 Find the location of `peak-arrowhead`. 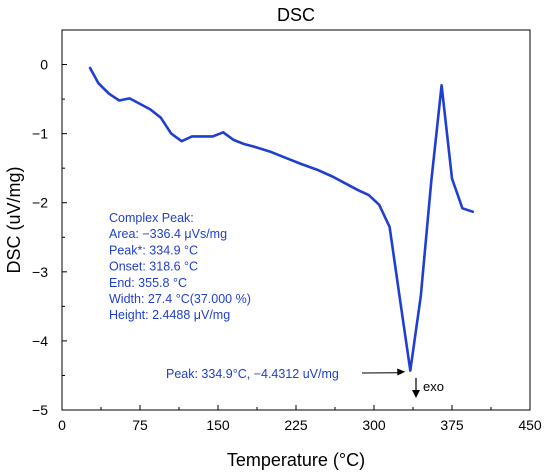

peak-arrowhead is located at coordinates (401, 372).